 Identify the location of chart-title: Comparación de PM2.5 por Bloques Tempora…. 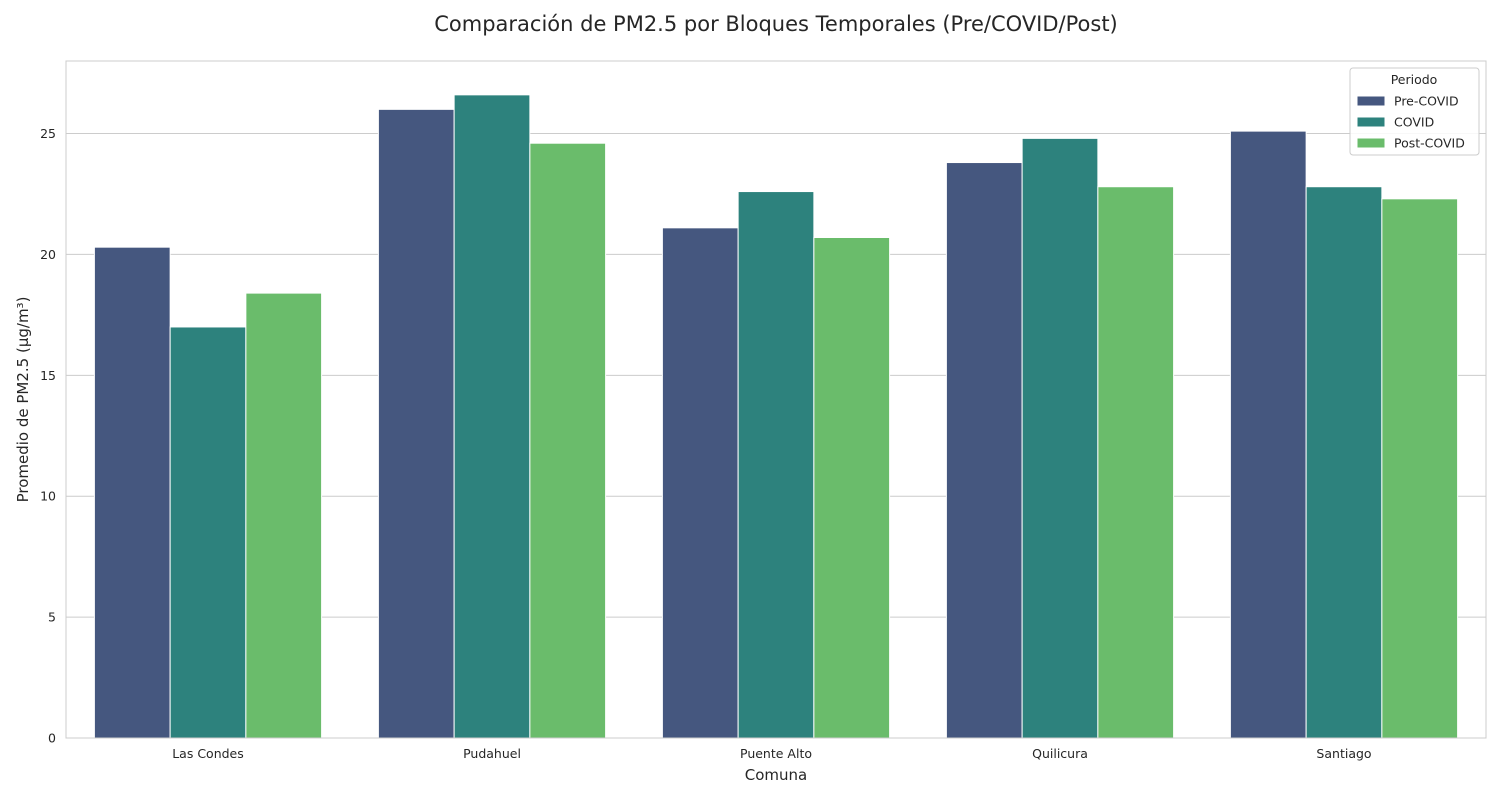
(776, 24).